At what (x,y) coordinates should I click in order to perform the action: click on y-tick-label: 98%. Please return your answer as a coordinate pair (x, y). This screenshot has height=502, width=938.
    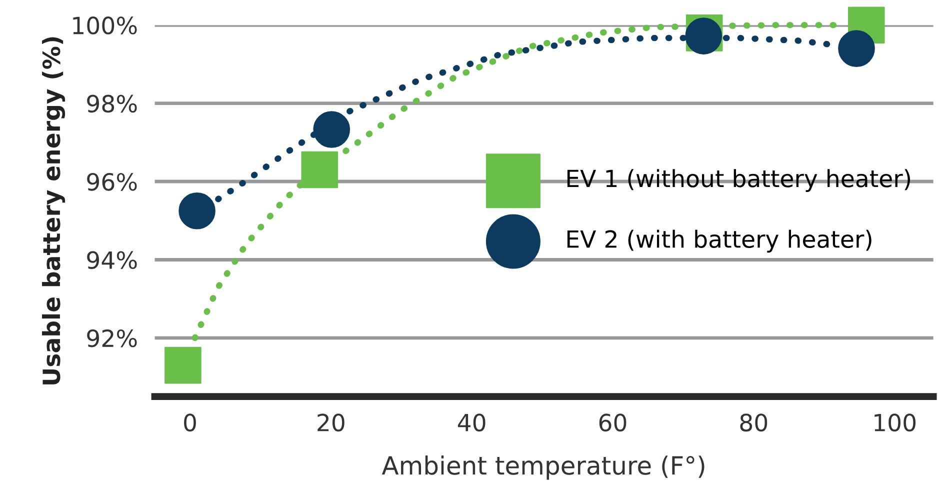
    Looking at the image, I should click on (112, 103).